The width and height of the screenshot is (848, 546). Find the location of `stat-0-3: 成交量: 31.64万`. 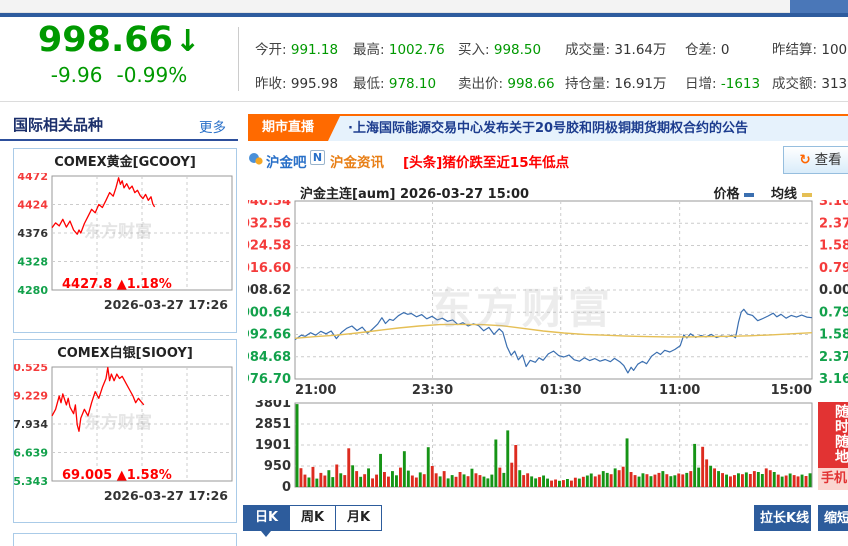

stat-0-3: 成交量: 31.64万 is located at coordinates (616, 50).